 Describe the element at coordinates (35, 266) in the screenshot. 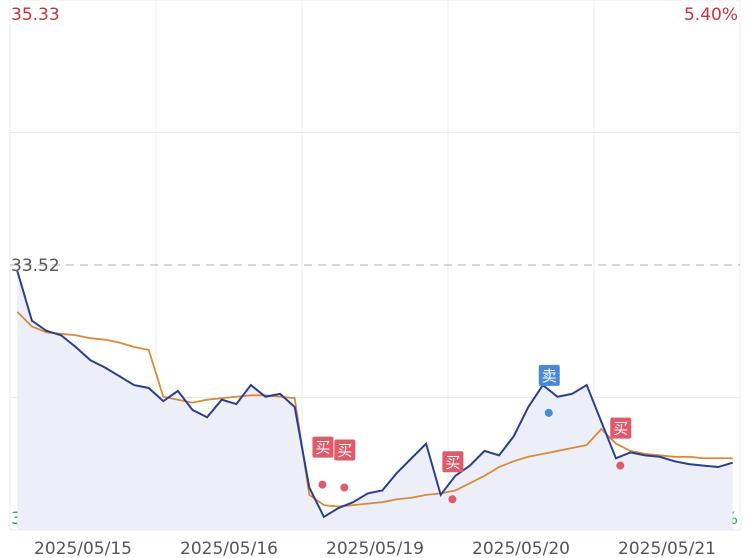

I see `y-tick-label: 33.52` at that location.